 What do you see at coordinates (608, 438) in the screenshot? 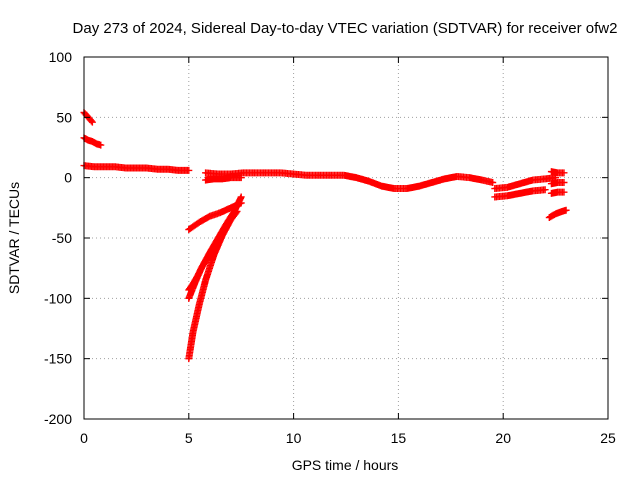
I see `x-tick-label: 25` at bounding box center [608, 438].